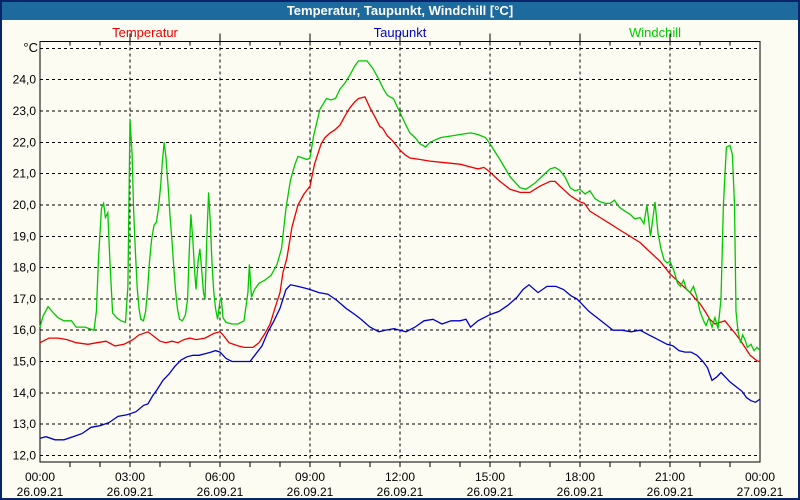 The image size is (800, 500). I want to click on title-bar: Temperatur, Taupunkt, Windchill [°C], so click(400, 11).